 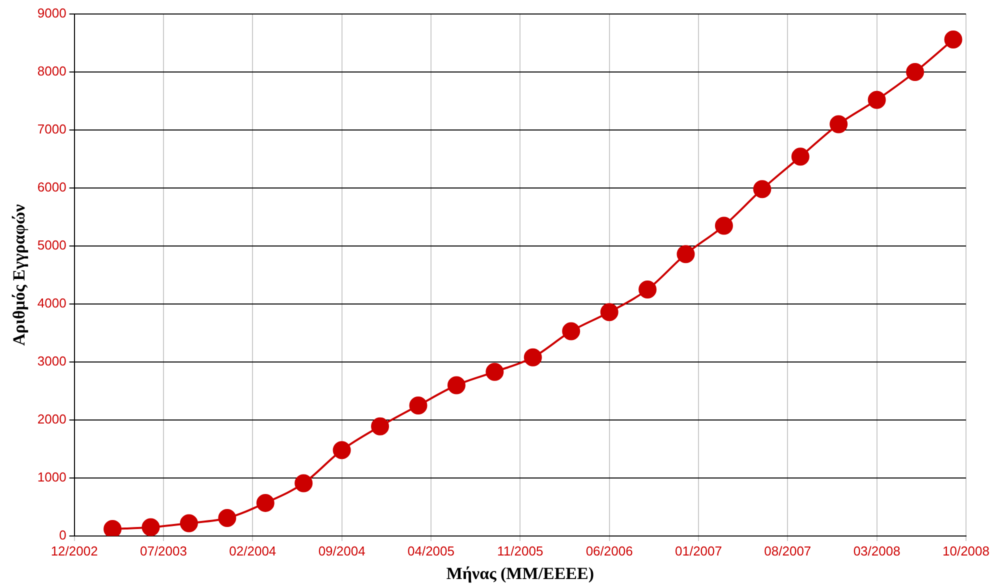 I want to click on x-axis-title: Μήνας (ΜΜ/ΕΕΕΕ), so click(x=520, y=574).